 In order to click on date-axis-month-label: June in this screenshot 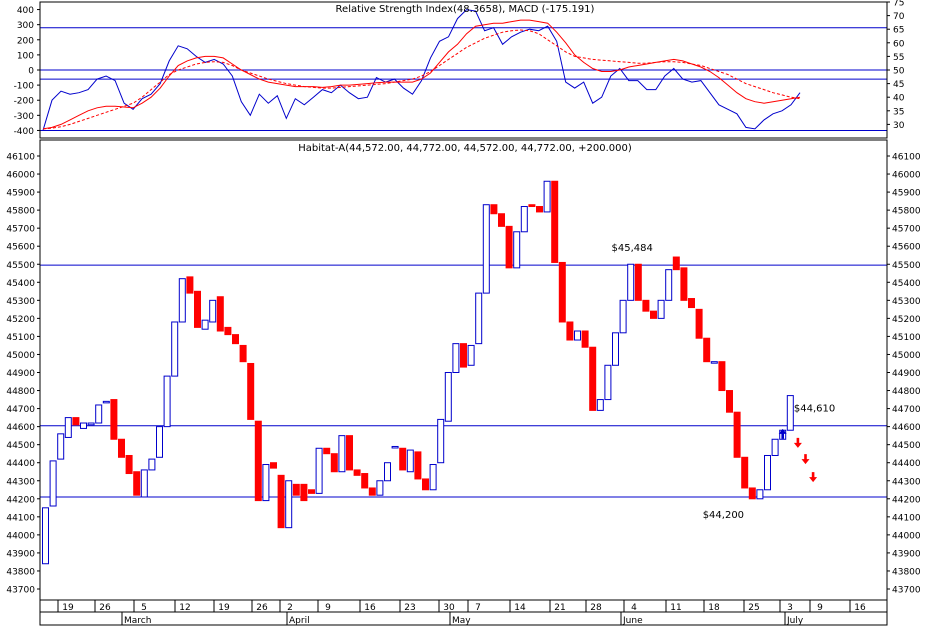, I will do `click(632, 621)`.